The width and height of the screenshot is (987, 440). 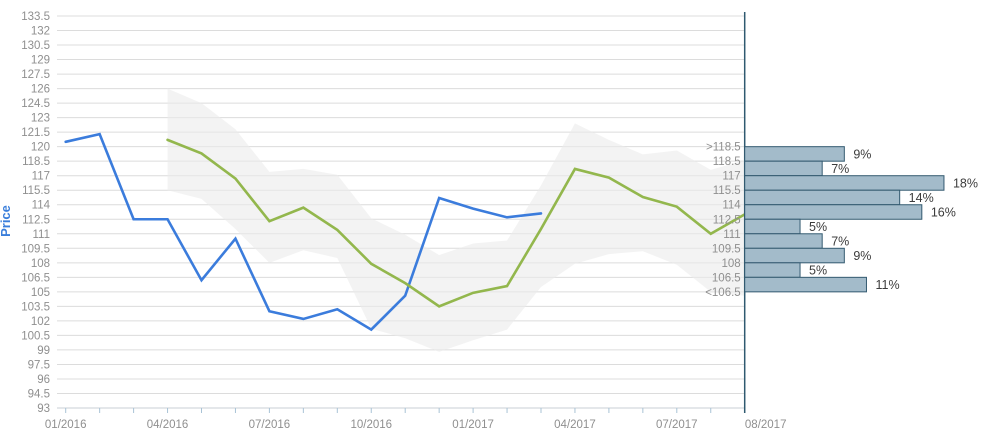 What do you see at coordinates (371, 425) in the screenshot?
I see `x-axis-tick-label: 10/2016` at bounding box center [371, 425].